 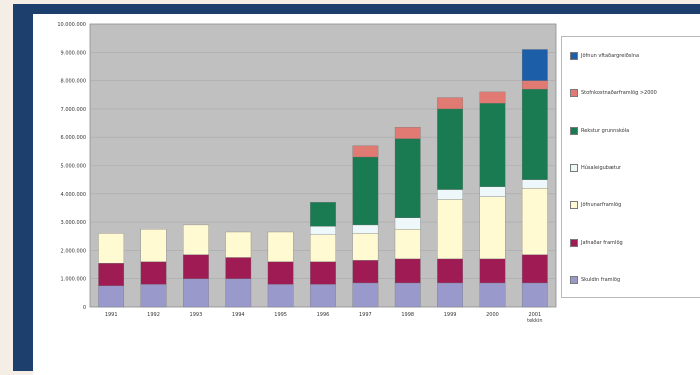 I want to click on x-tick-label: 1993, so click(x=196, y=315).